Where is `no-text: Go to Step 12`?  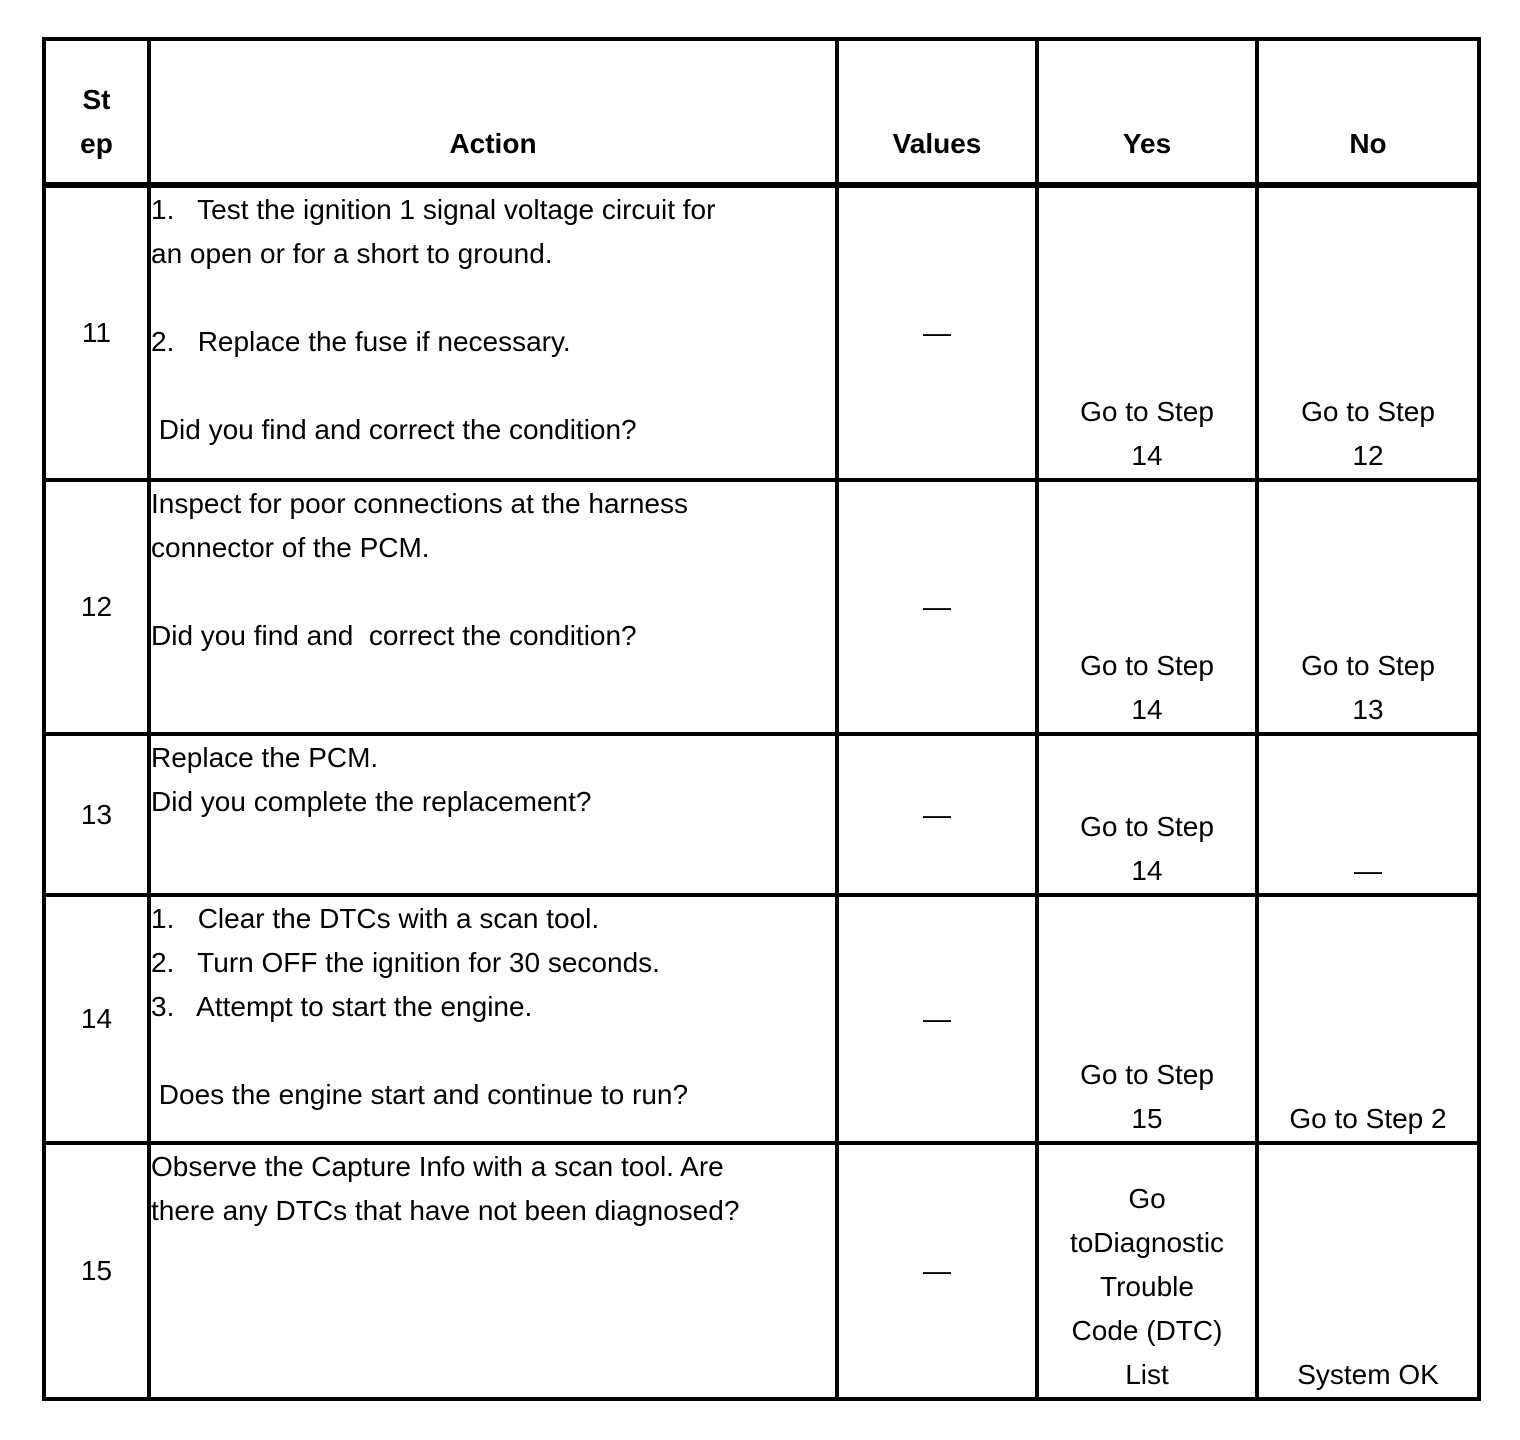 no-text: Go to Step 12 is located at coordinates (1368, 332).